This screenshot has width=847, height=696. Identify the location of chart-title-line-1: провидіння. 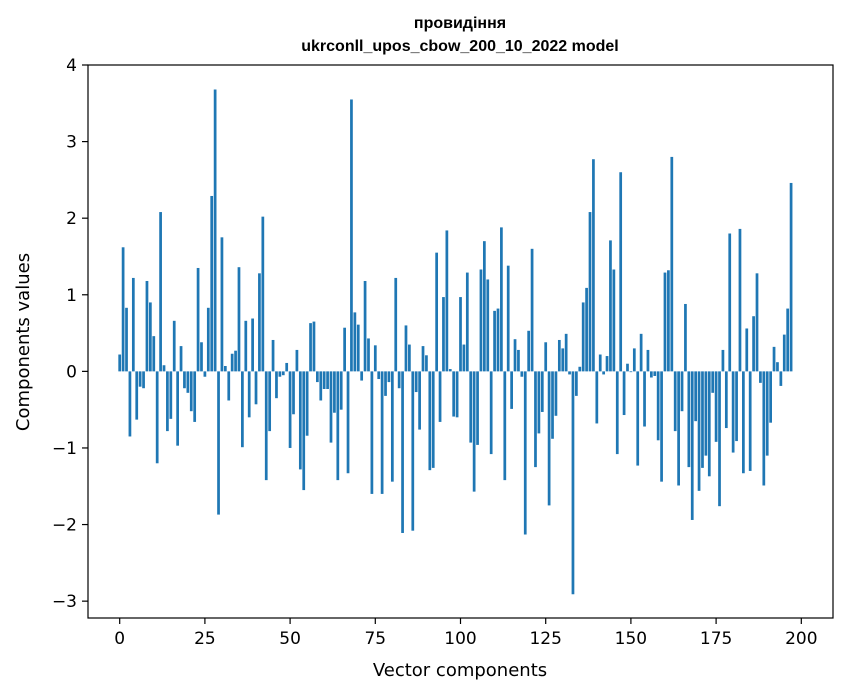
(460, 23).